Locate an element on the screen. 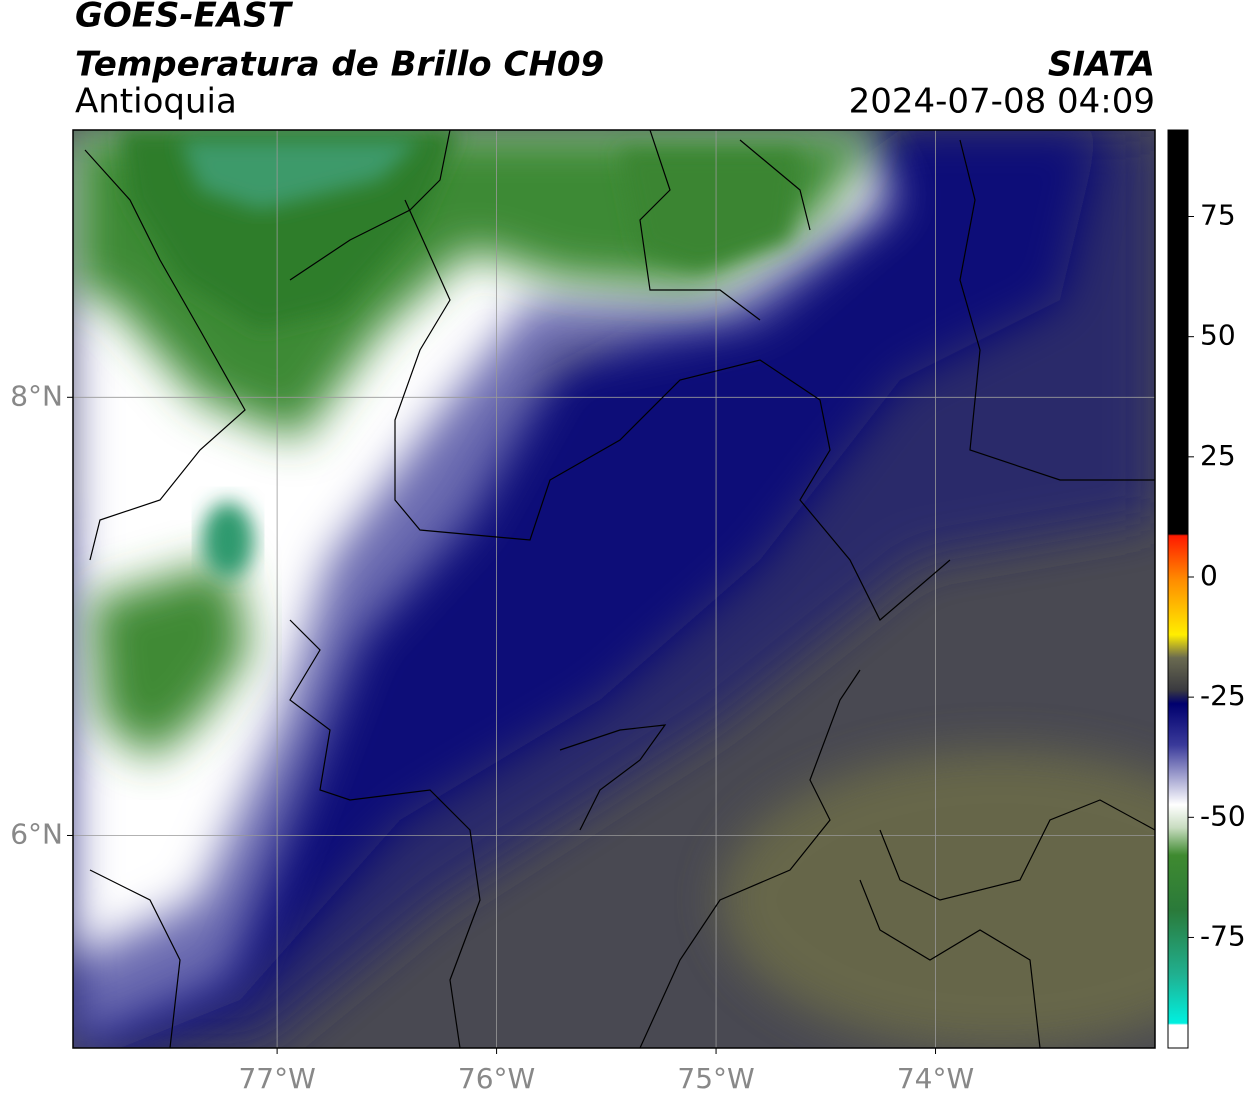 The width and height of the screenshot is (1252, 1099). colorbar is located at coordinates (1178, 589).